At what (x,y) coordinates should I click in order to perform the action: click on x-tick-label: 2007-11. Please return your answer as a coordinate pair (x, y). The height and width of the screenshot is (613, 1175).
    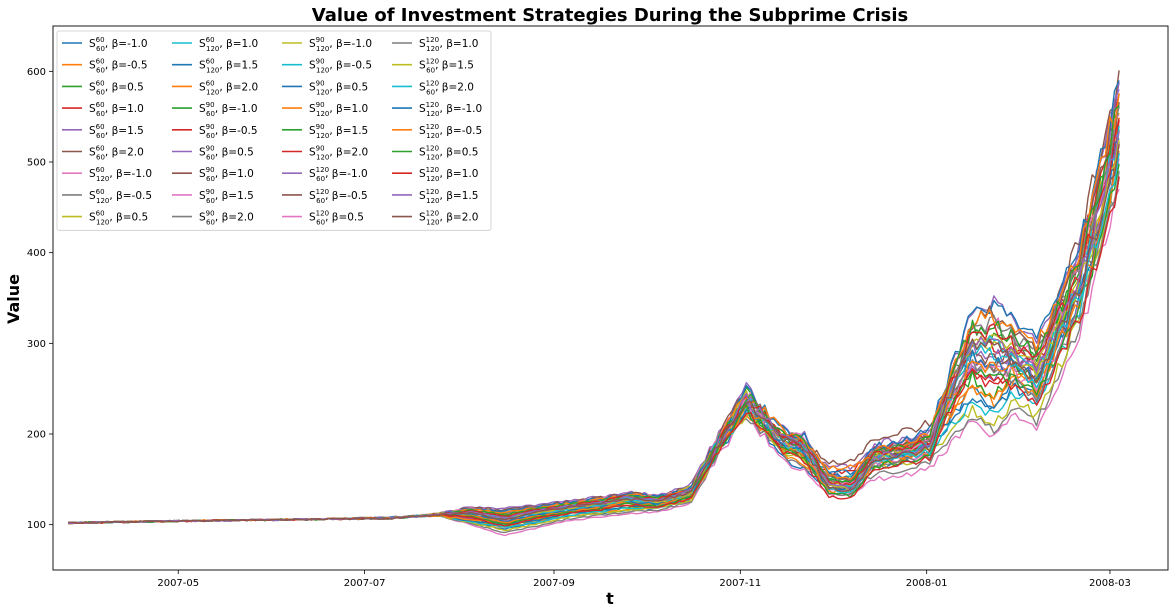
    Looking at the image, I should click on (740, 583).